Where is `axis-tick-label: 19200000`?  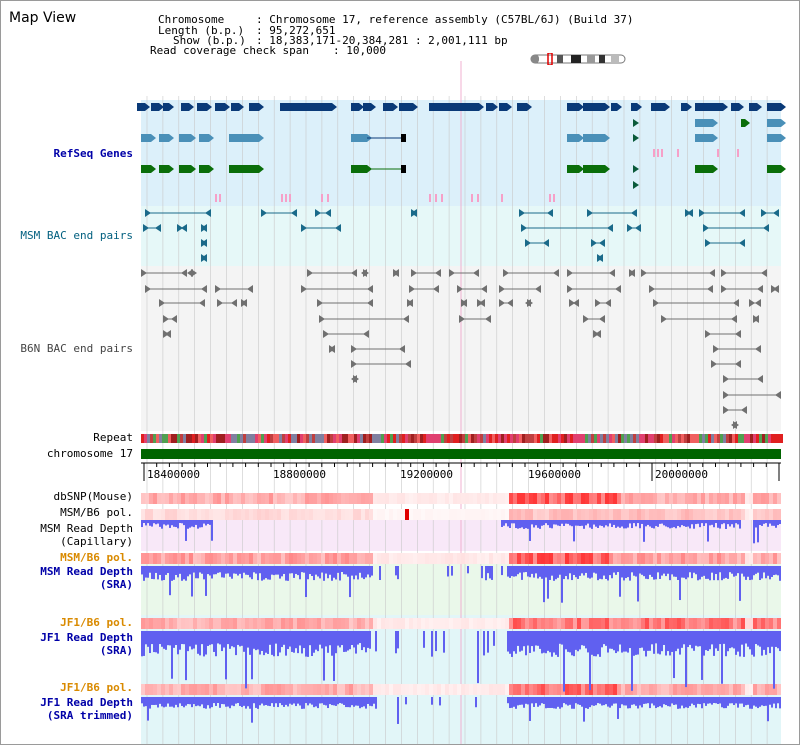
axis-tick-label: 19200000 is located at coordinates (426, 474).